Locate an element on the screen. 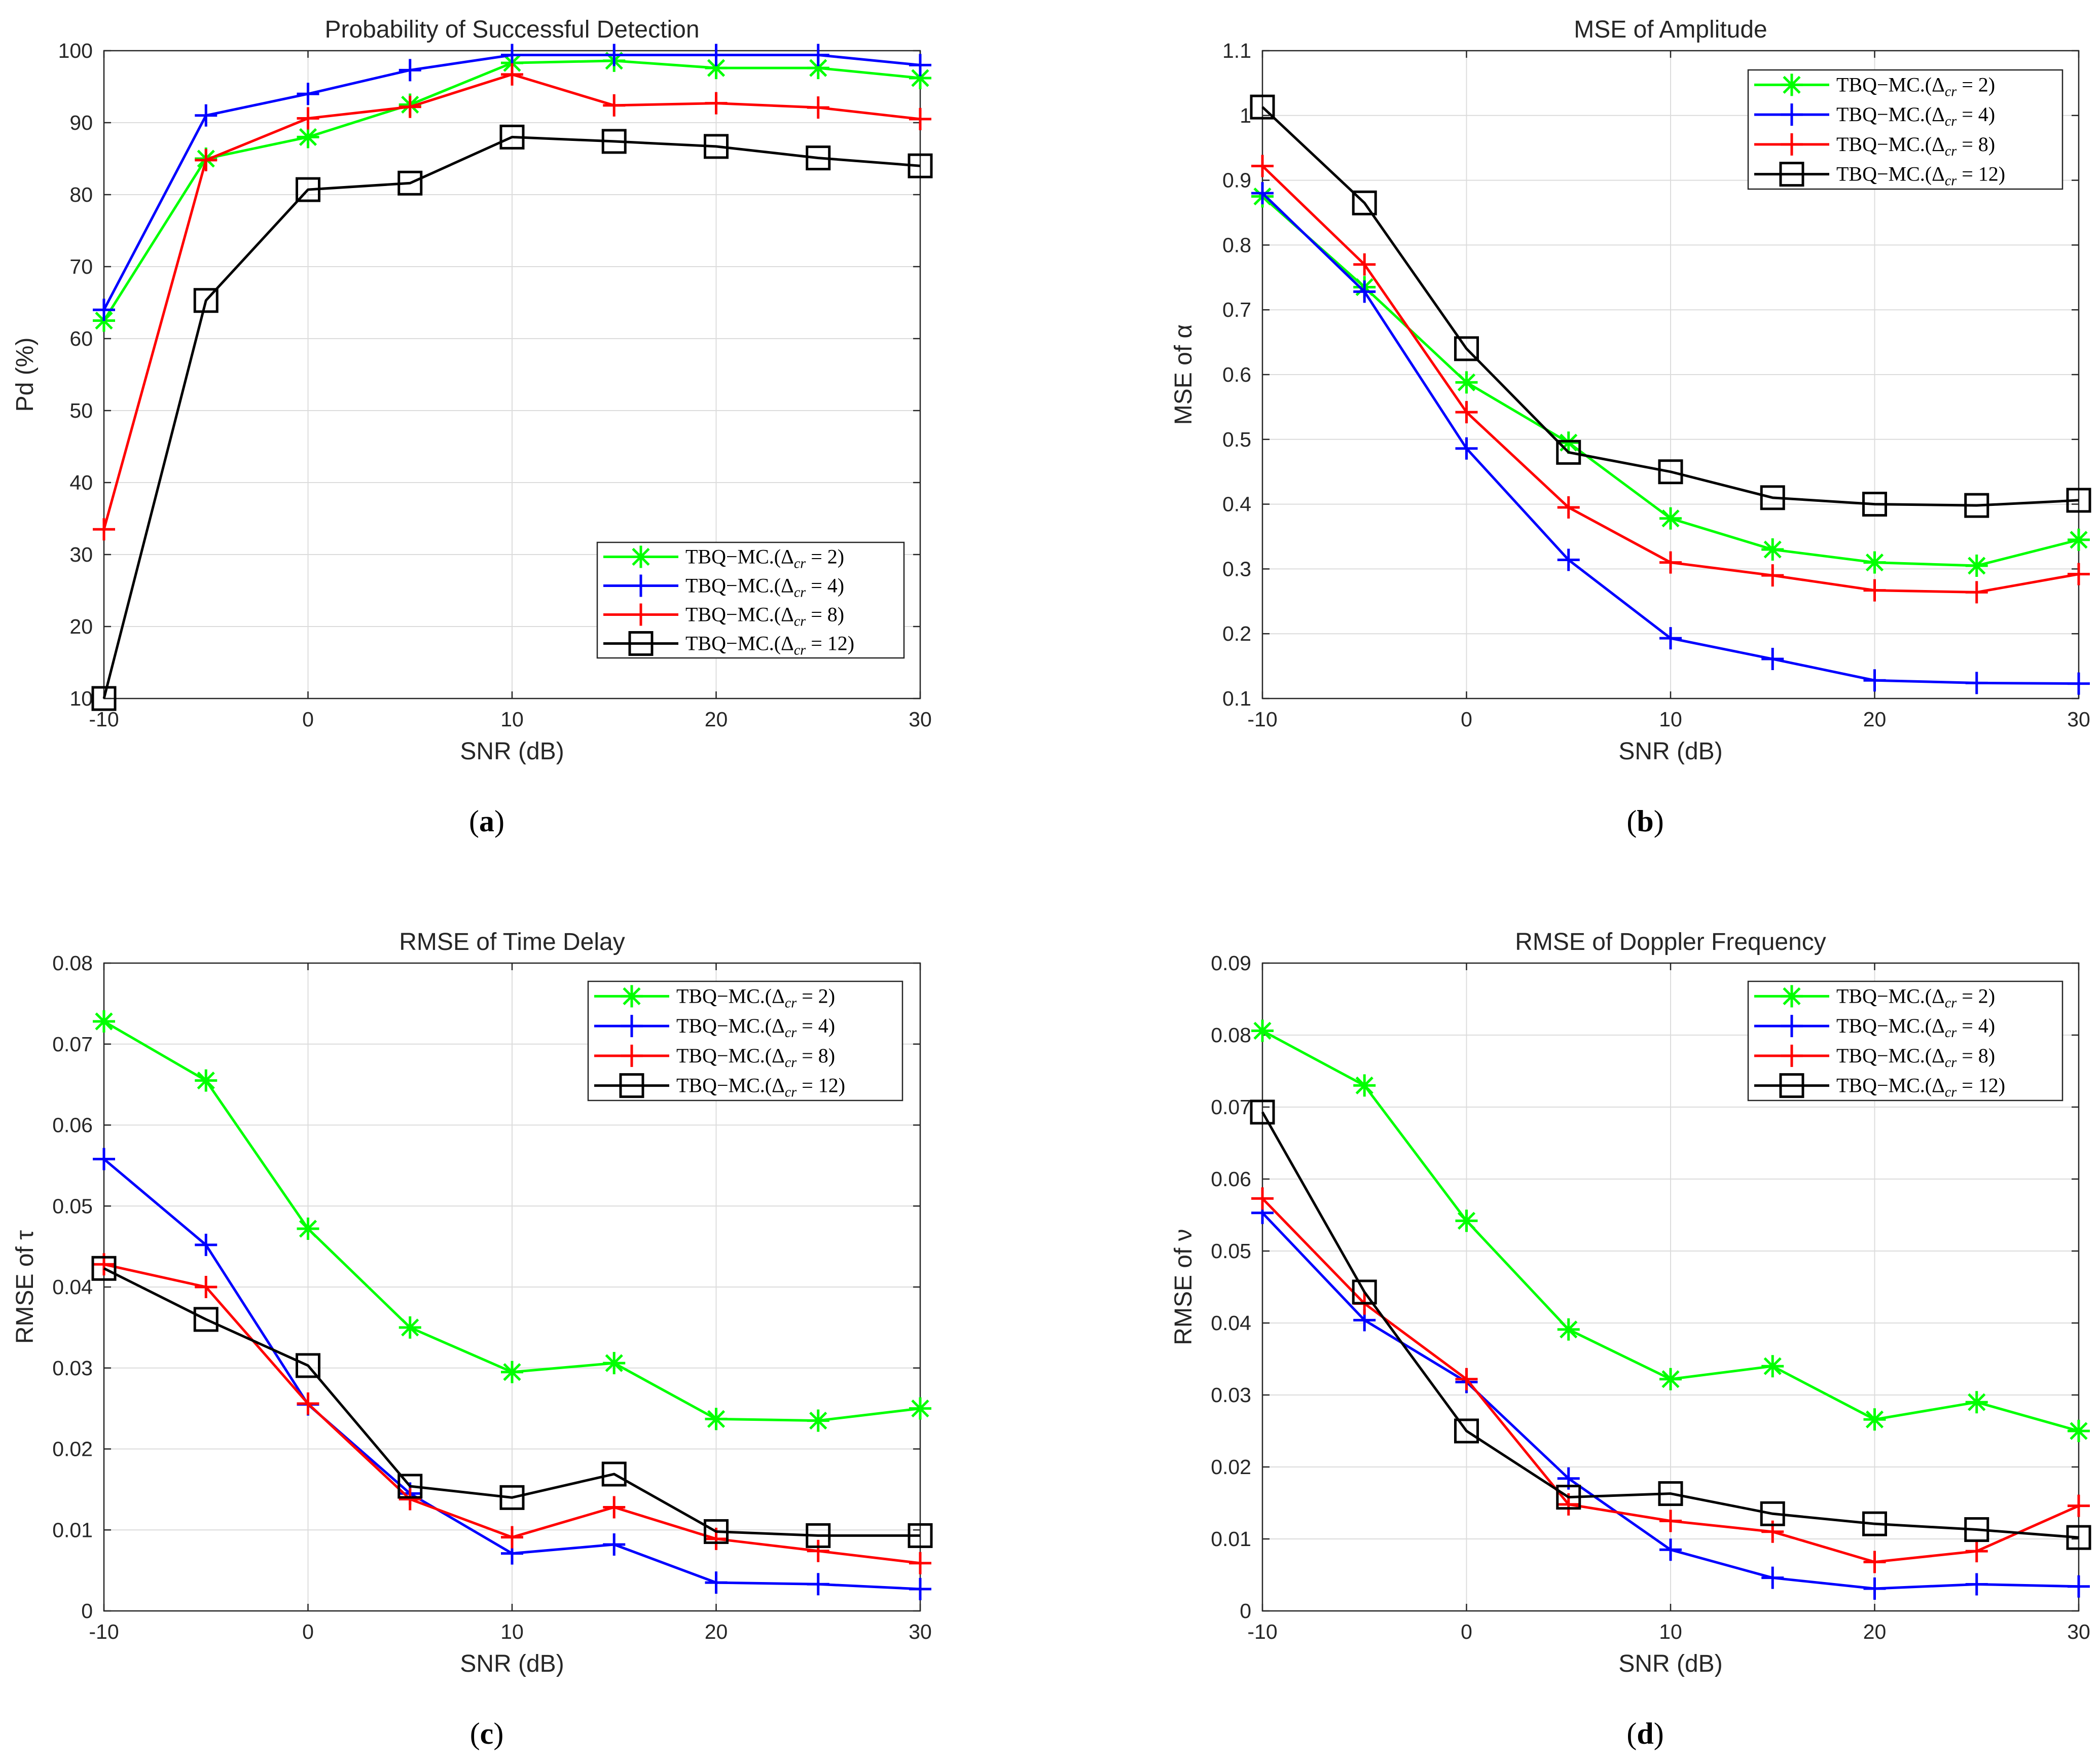  legend-label-tail: = 2) is located at coordinates (1976, 995).